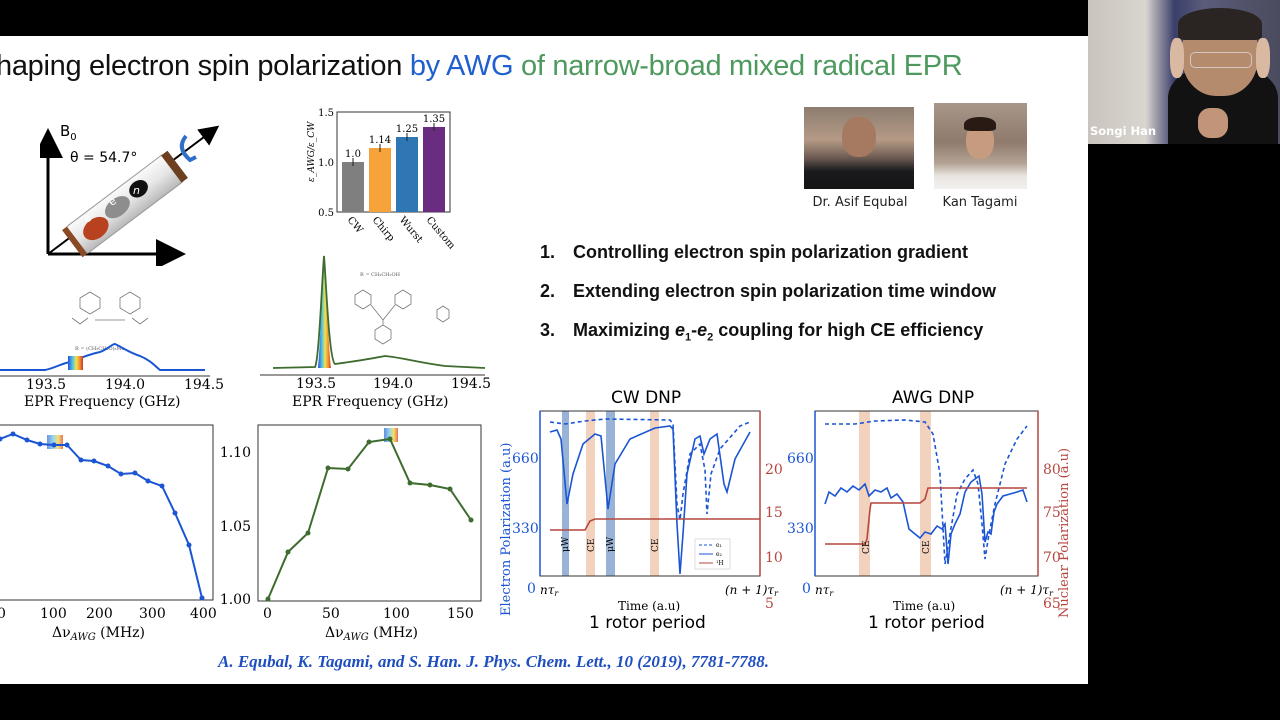 Image resolution: width=1280 pixels, height=720 pixels. Describe the element at coordinates (235, 453) in the screenshot. I see `svg-text: 1.10` at that location.